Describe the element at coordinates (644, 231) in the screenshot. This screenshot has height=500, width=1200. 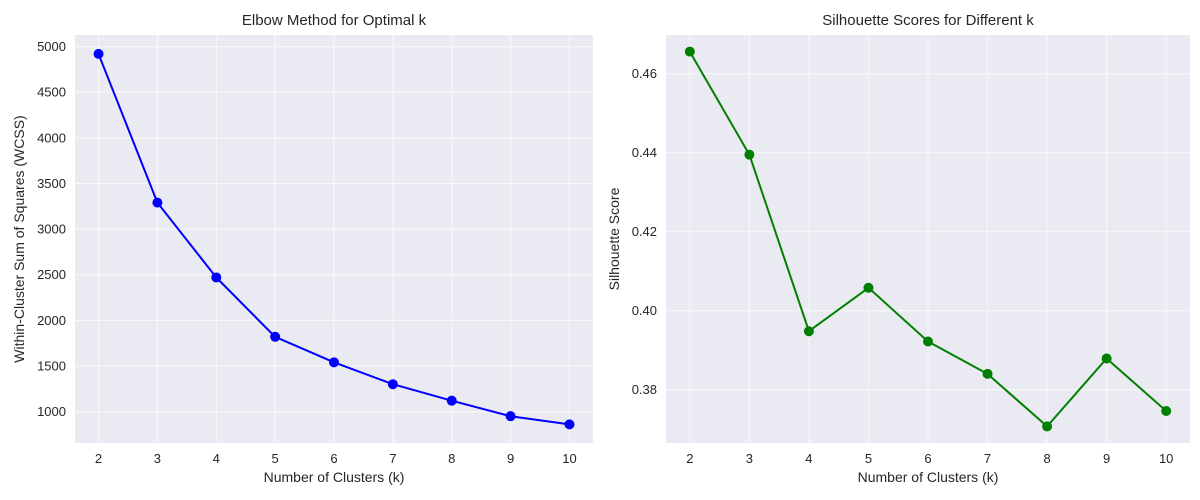
I see `y-tick-label: 0.42` at that location.